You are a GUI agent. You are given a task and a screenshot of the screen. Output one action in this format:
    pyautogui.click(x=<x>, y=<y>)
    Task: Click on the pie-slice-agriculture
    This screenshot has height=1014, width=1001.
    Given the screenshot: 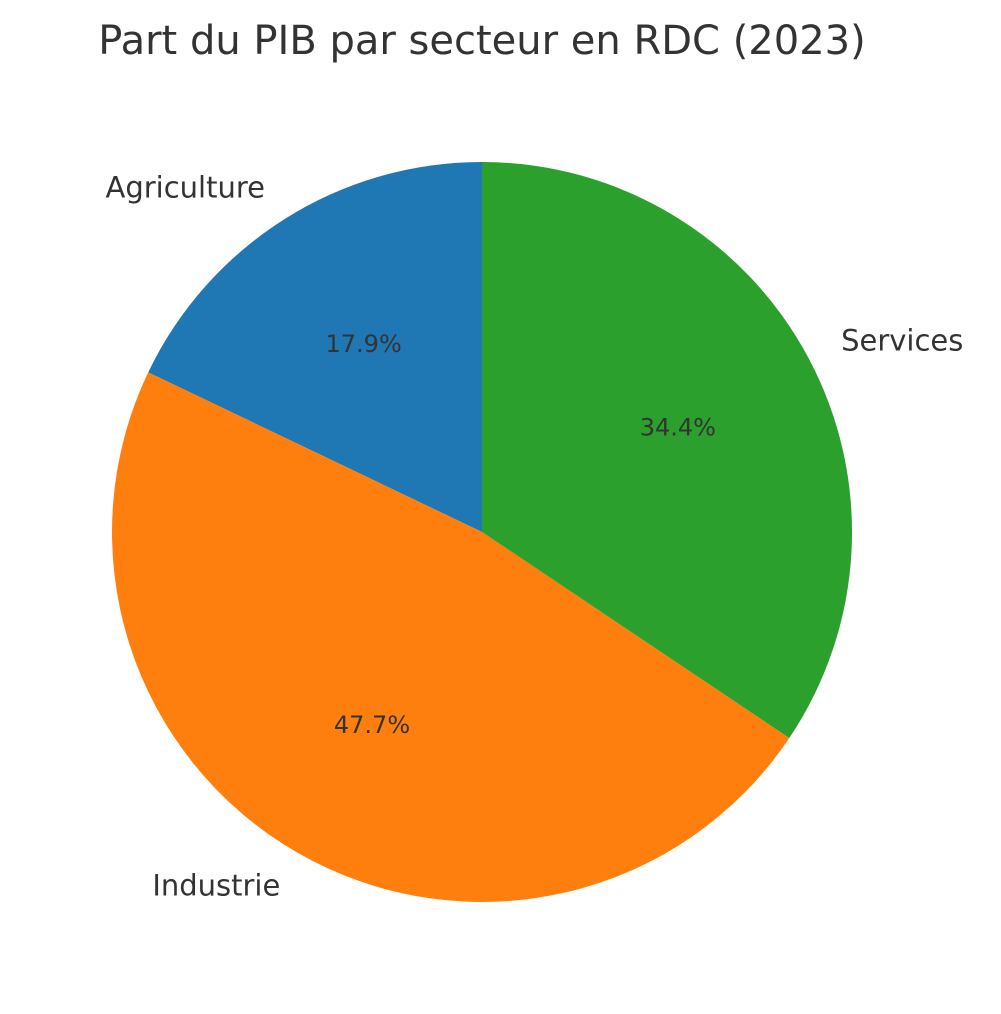 What is the action you would take?
    pyautogui.click(x=315, y=347)
    